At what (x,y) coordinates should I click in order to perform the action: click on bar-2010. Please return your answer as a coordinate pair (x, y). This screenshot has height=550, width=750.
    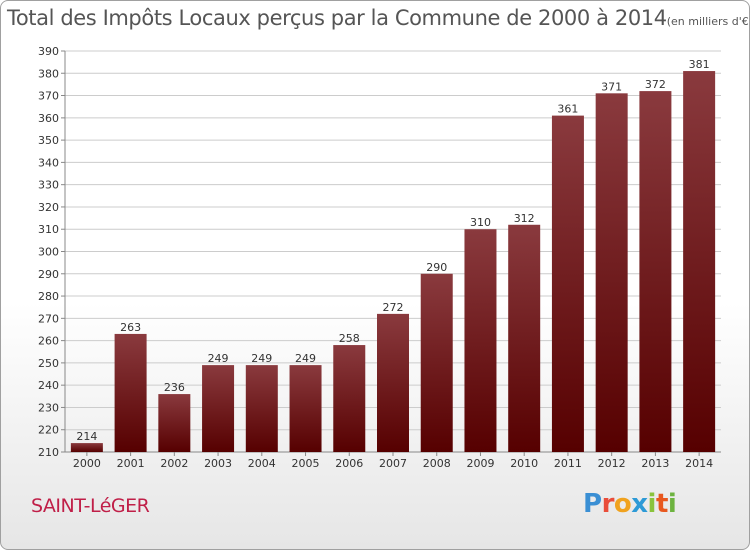
    Looking at the image, I should click on (524, 338).